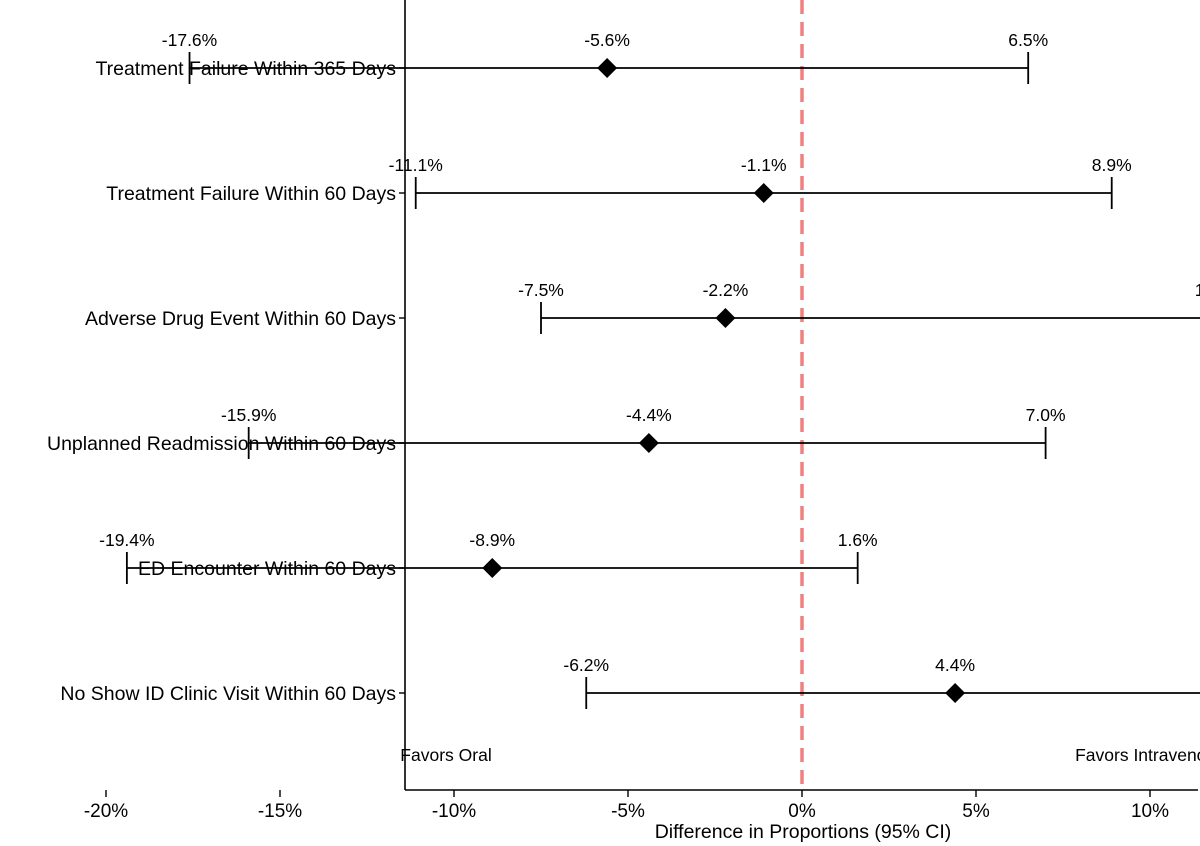  Describe the element at coordinates (251, 194) in the screenshot. I see `row-label: Treatment Failure Within 60 Days` at that location.